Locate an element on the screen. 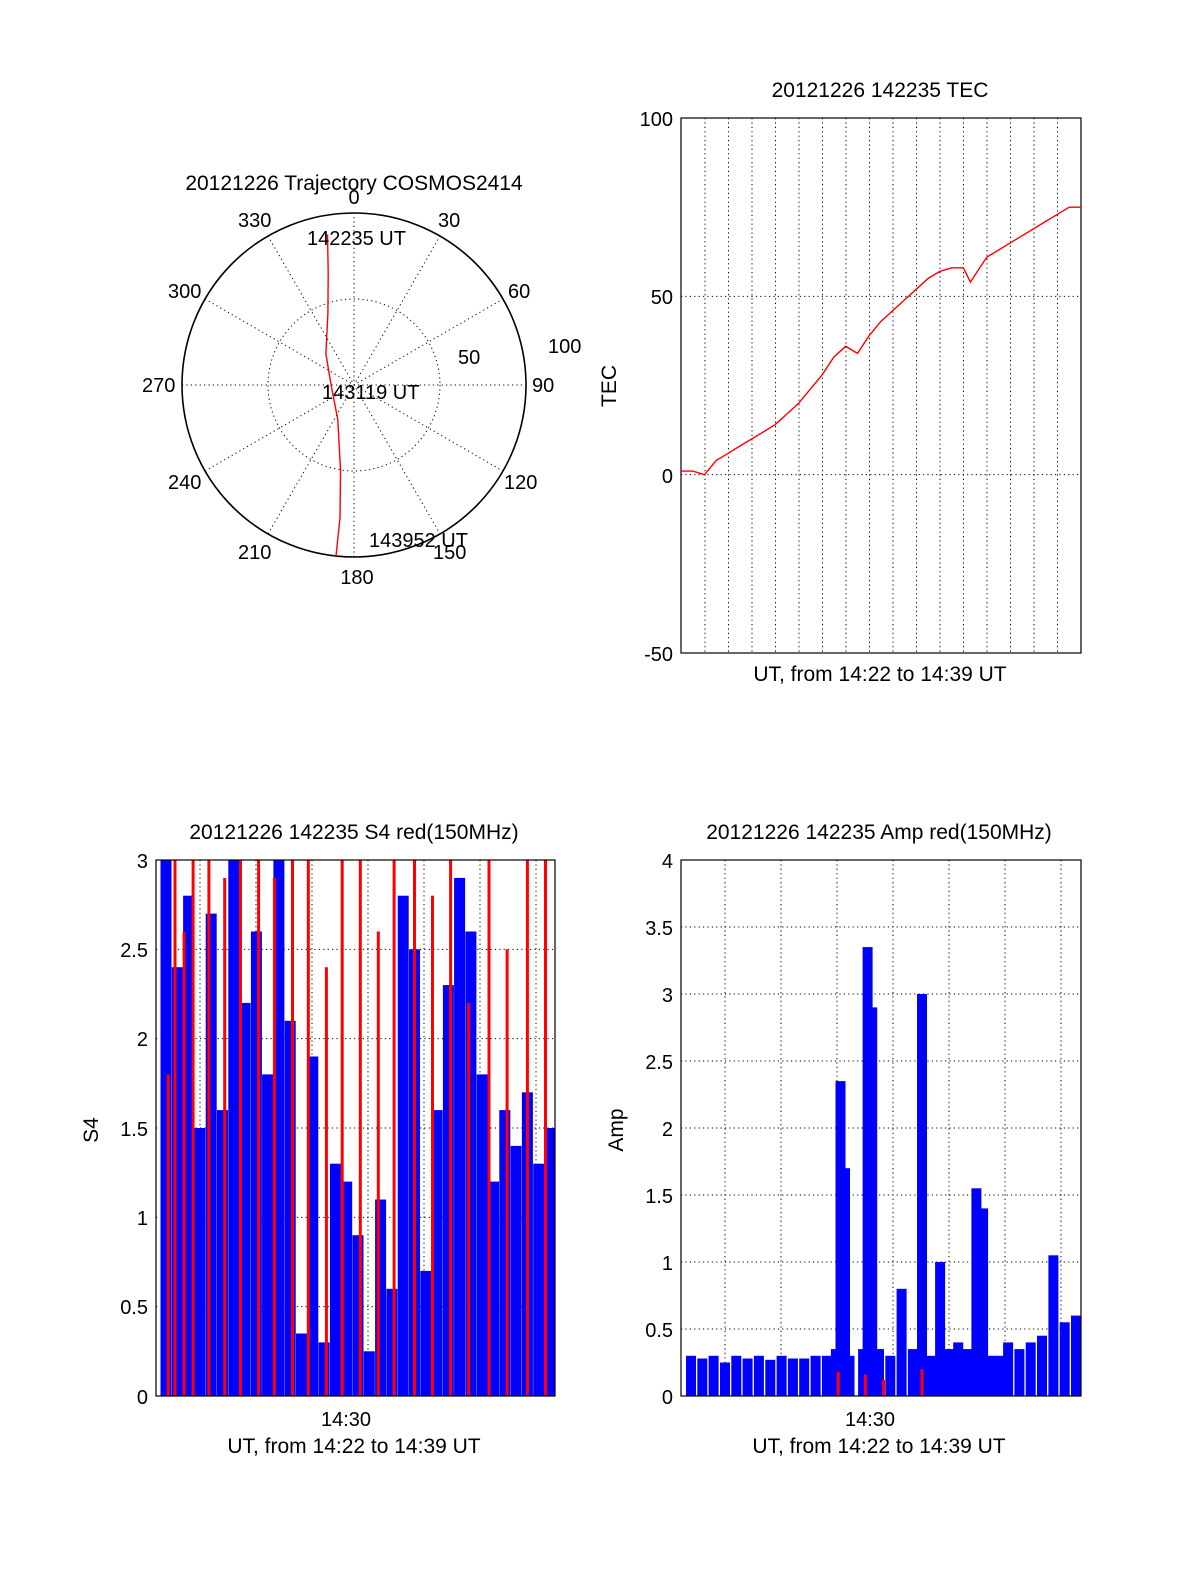 This screenshot has width=1200, height=1575. tec-grid is located at coordinates (881, 385).